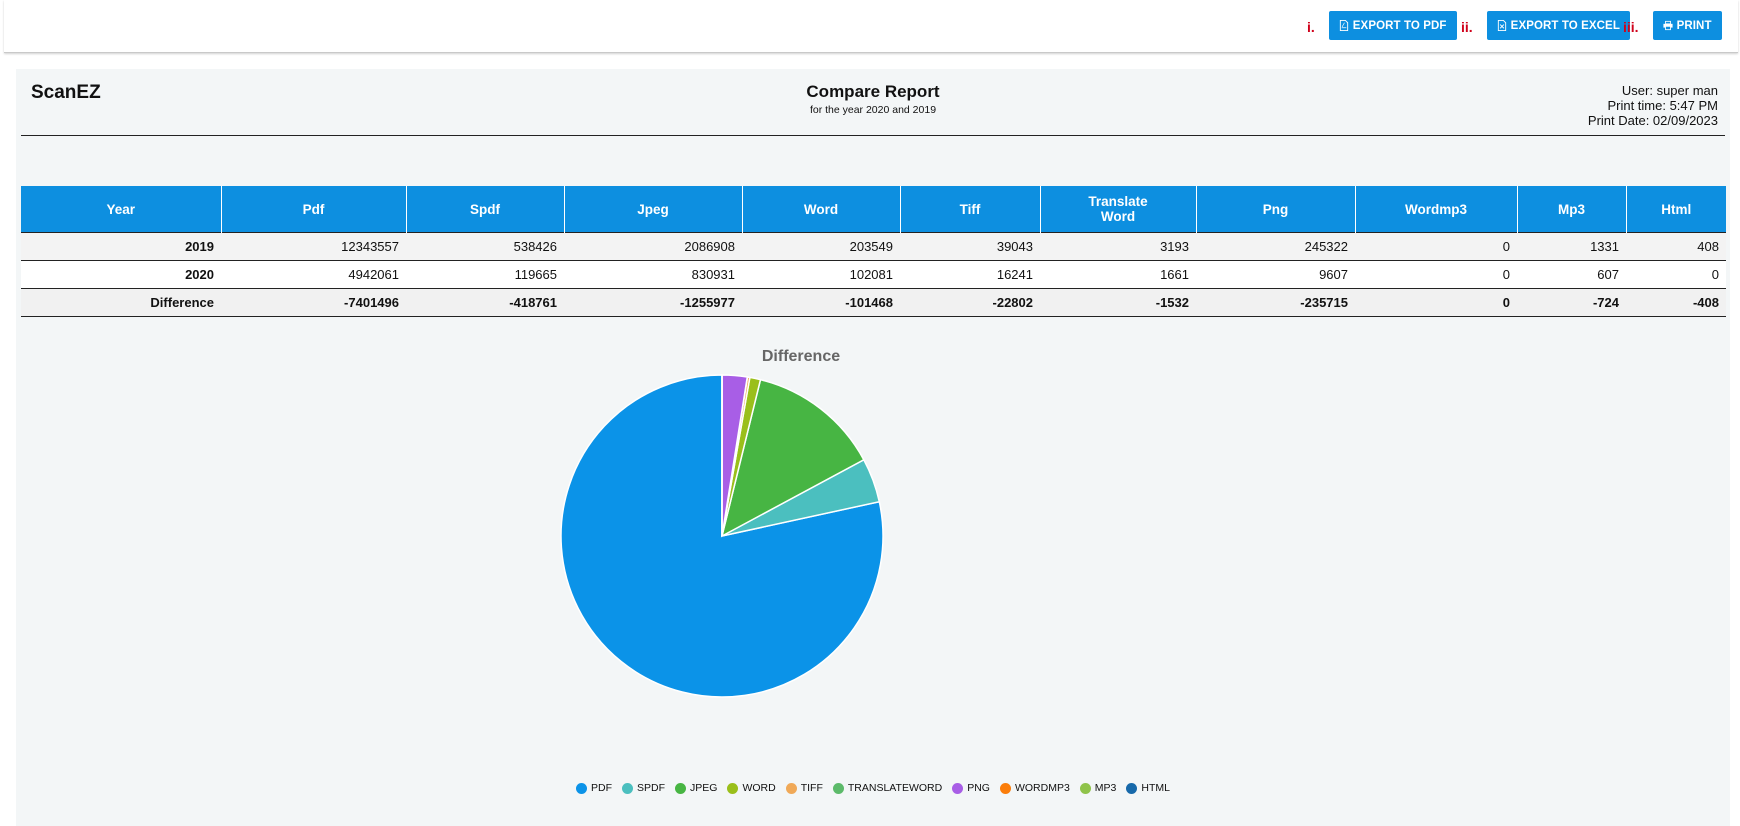 This screenshot has width=1740, height=826. I want to click on step-marker: iii., so click(1631, 27).